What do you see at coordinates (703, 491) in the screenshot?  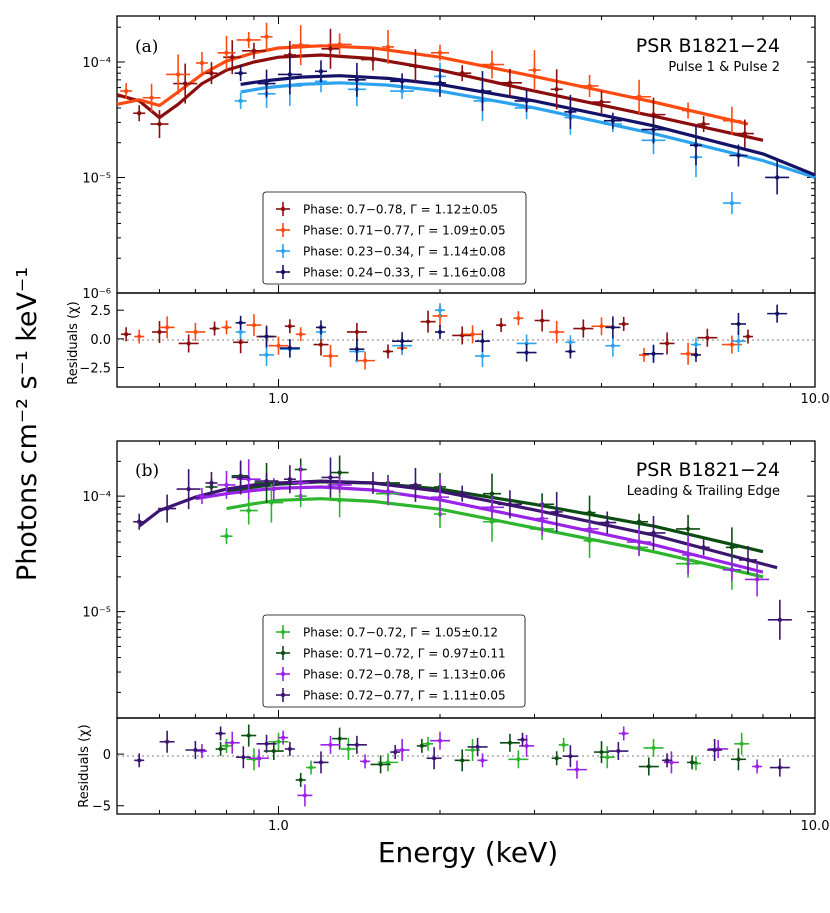 I see `panel-b-subtitle: Leading & Trailing Edge` at bounding box center [703, 491].